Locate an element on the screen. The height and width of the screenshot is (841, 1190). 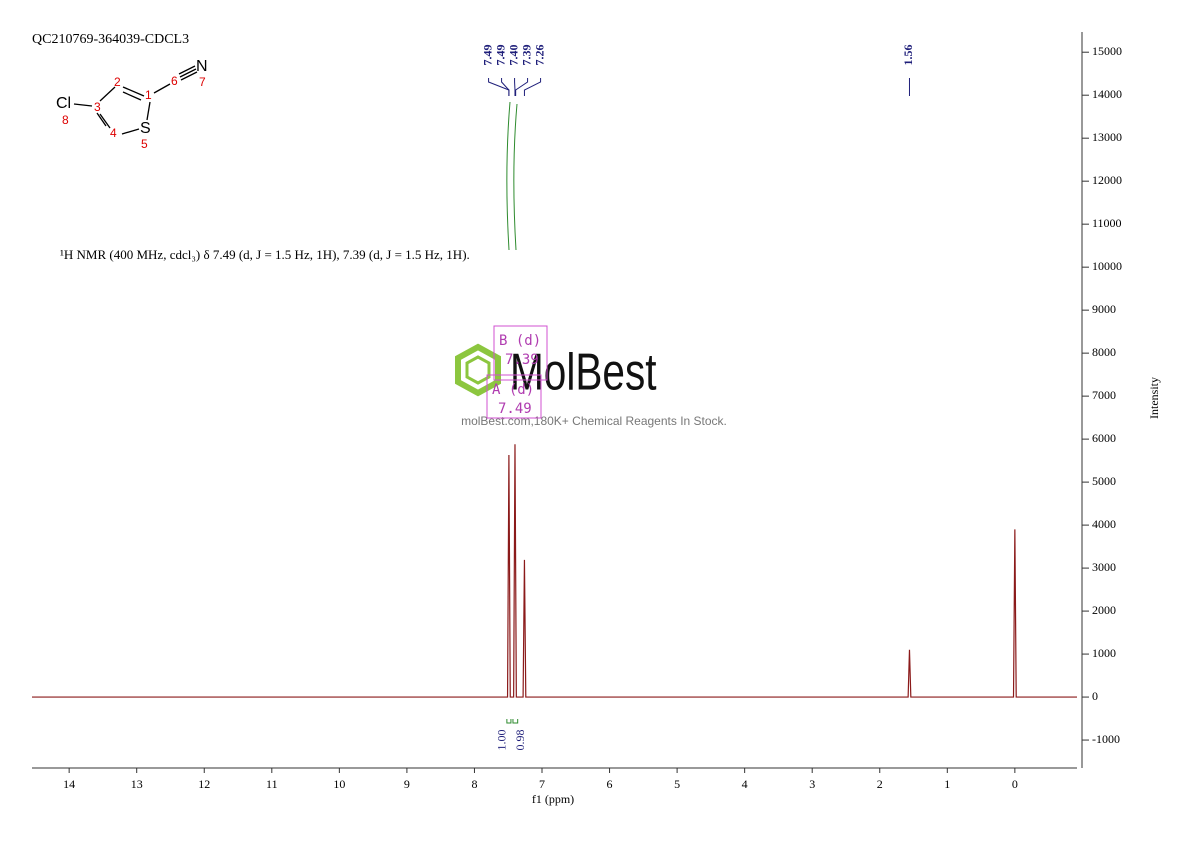
structure is located at coordinates (135, 100).